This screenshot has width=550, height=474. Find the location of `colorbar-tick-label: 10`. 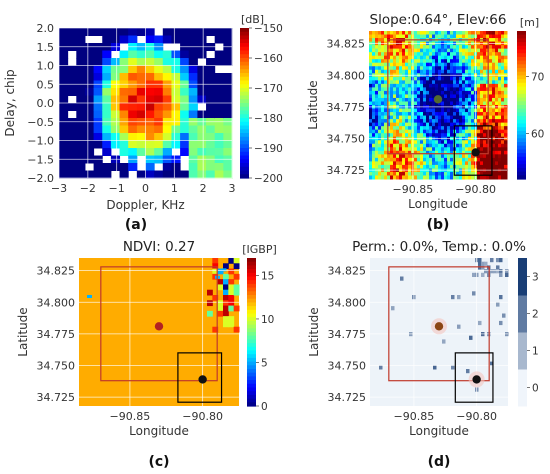

colorbar-tick-label: 10 is located at coordinates (267, 320).